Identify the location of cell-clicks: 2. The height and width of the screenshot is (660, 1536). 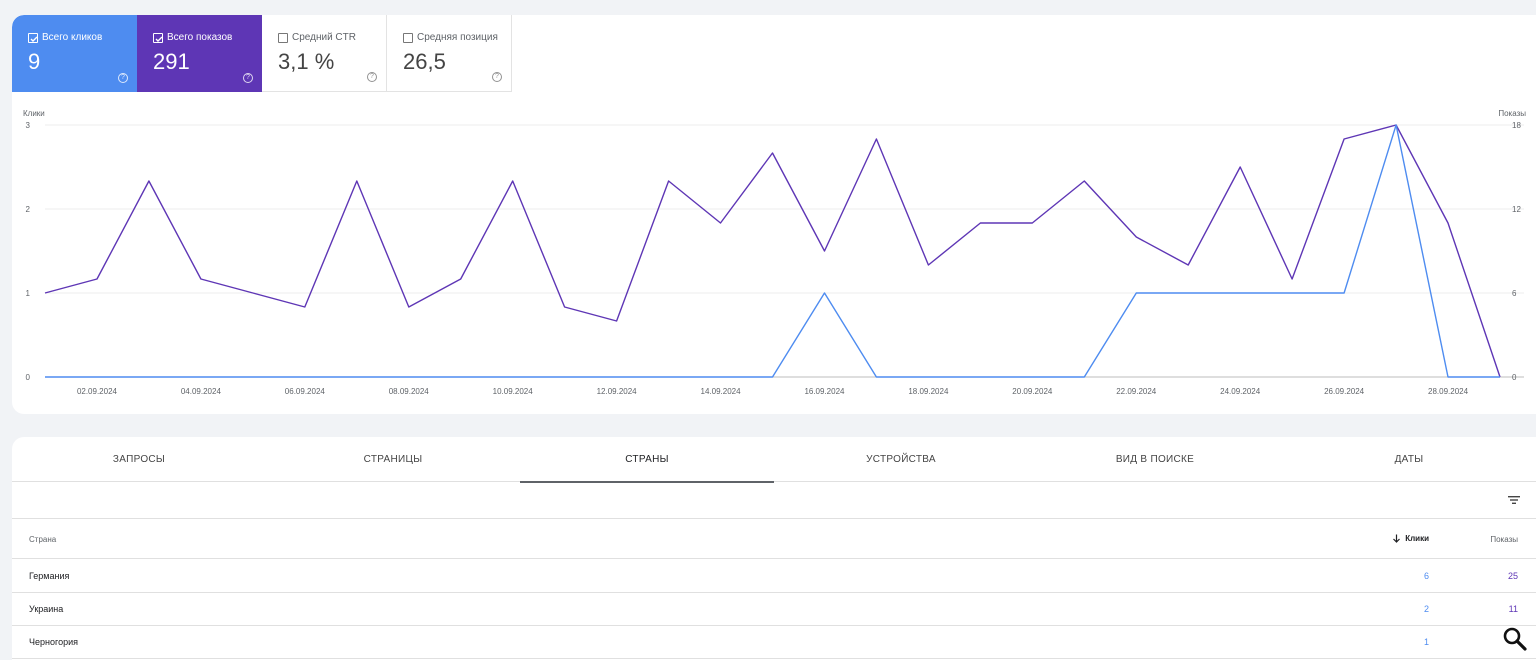
(1426, 609).